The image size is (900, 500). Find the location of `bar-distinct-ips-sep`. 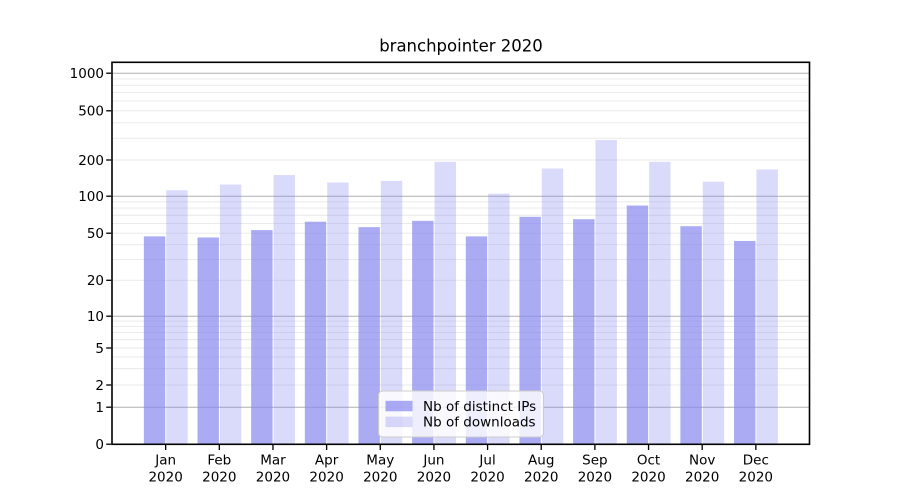

bar-distinct-ips-sep is located at coordinates (584, 332).